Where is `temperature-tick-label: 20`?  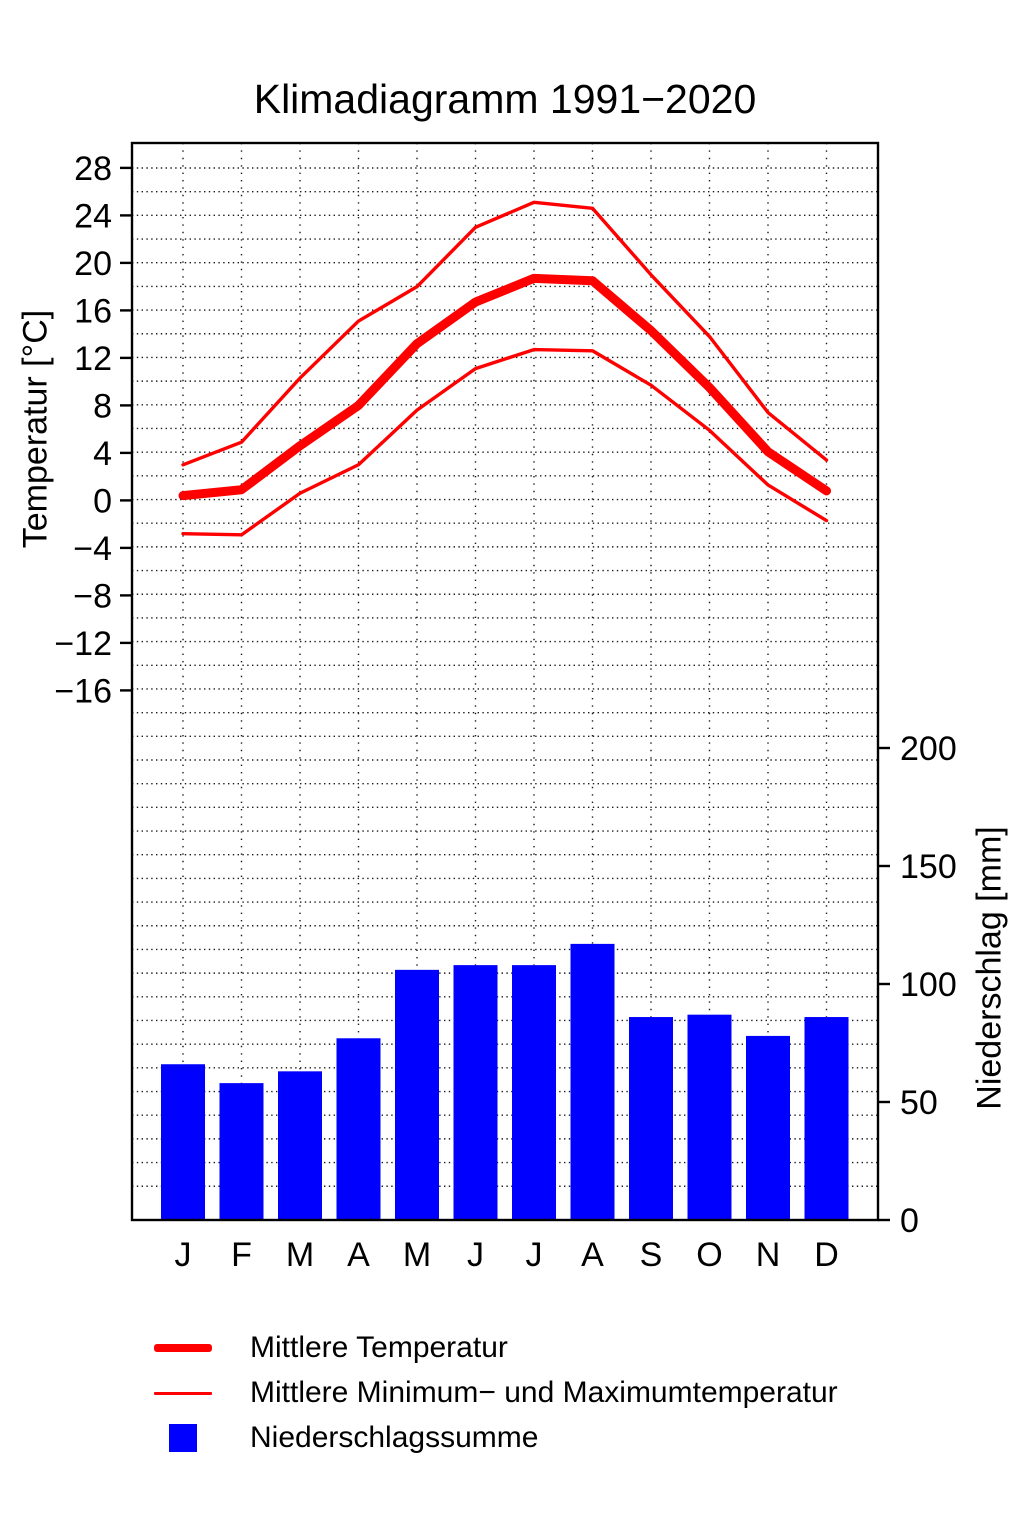
temperature-tick-label: 20 is located at coordinates (93, 264).